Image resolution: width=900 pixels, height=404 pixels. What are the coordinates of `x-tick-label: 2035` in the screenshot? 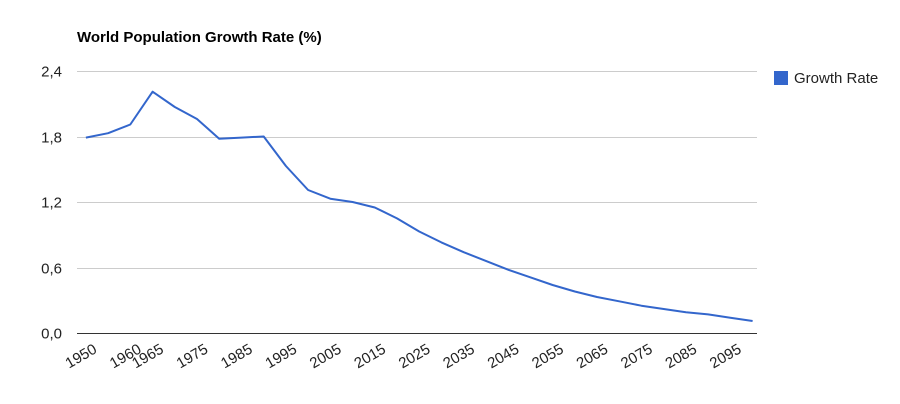 It's located at (458, 356).